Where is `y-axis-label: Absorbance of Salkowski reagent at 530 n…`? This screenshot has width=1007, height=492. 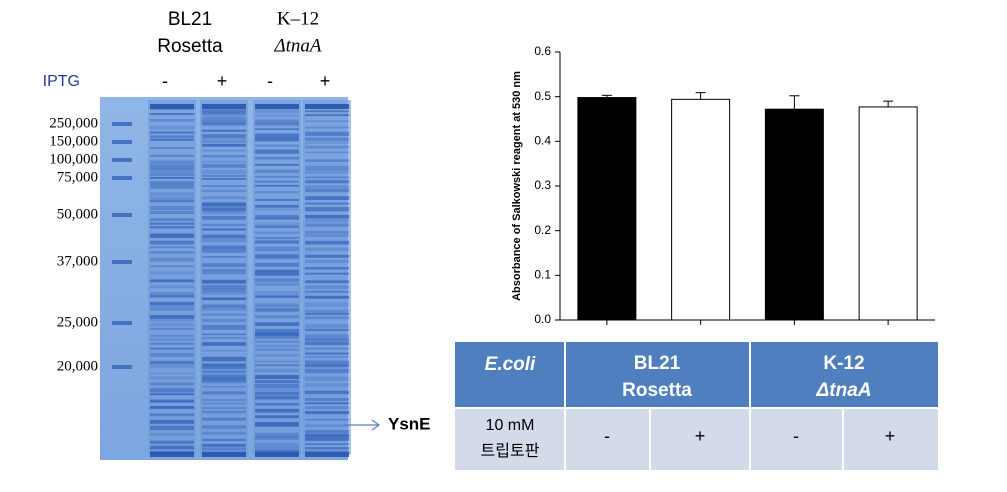 y-axis-label: Absorbance of Salkowski reagent at 530 n… is located at coordinates (517, 186).